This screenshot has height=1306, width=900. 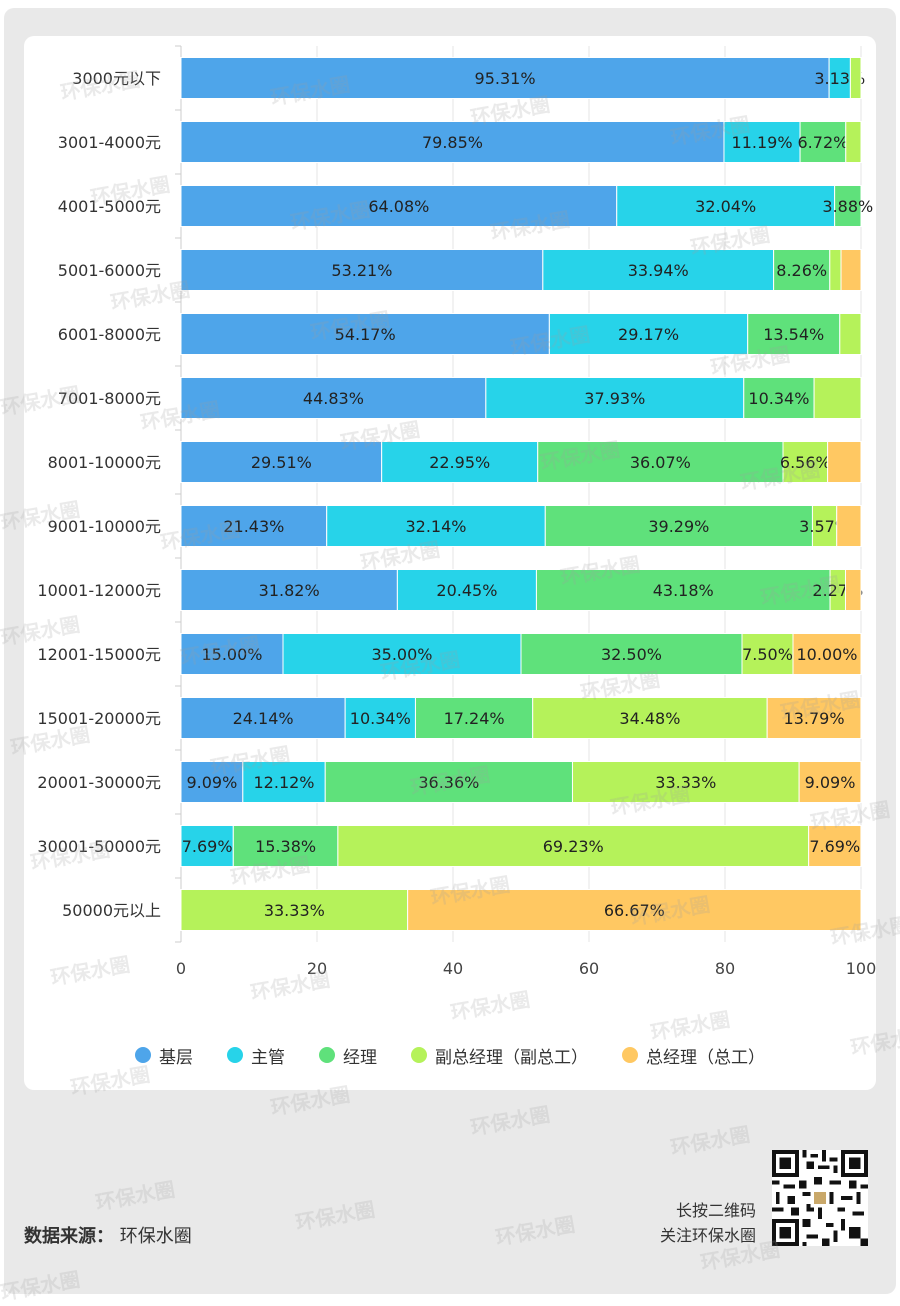 I want to click on data-label: 37.93%, so click(x=614, y=398).